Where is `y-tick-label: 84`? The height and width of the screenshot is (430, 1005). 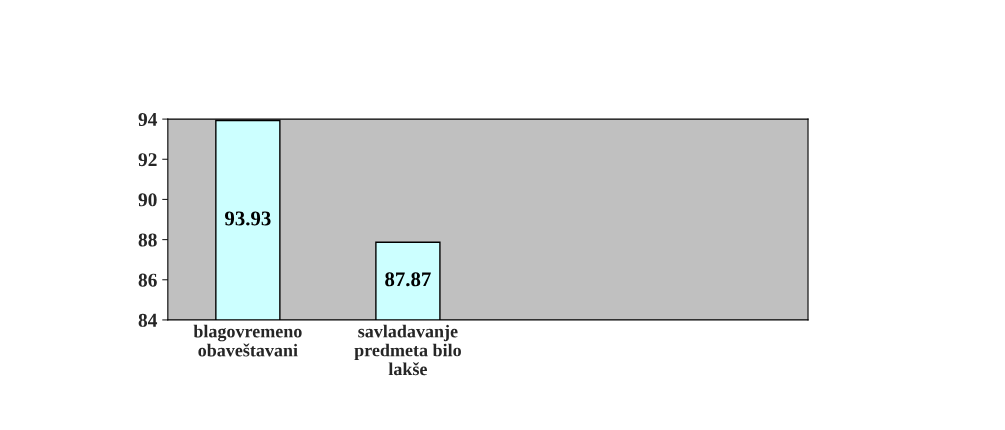 y-tick-label: 84 is located at coordinates (148, 320).